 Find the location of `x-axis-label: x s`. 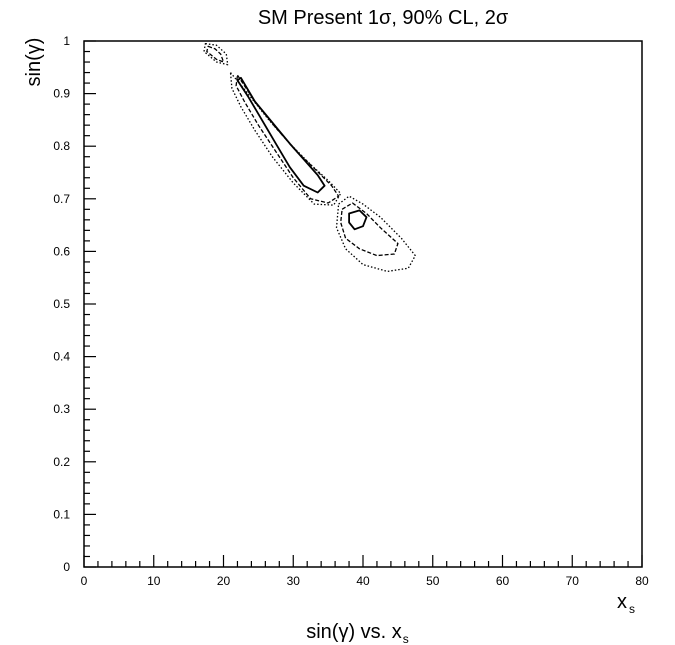

x-axis-label: x s is located at coordinates (626, 603).